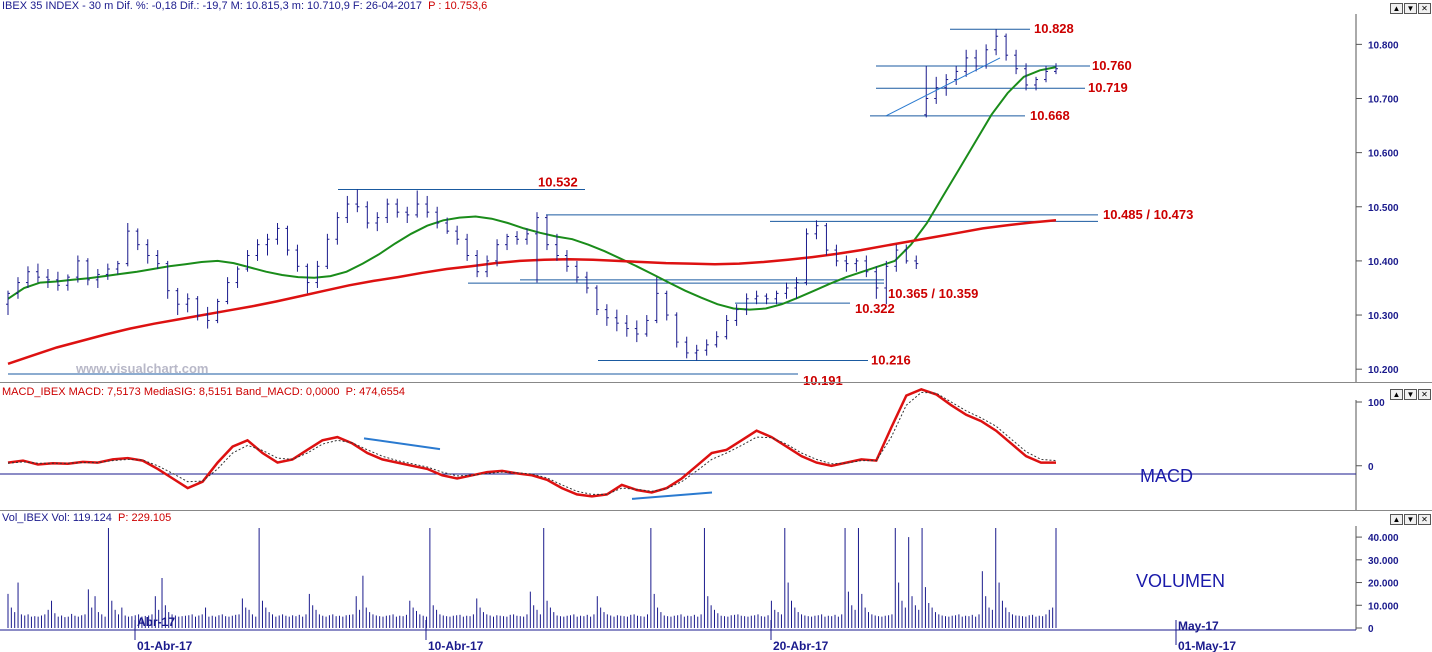  What do you see at coordinates (1396, 519) in the screenshot?
I see `volume-panel-up-button: ▲` at bounding box center [1396, 519].